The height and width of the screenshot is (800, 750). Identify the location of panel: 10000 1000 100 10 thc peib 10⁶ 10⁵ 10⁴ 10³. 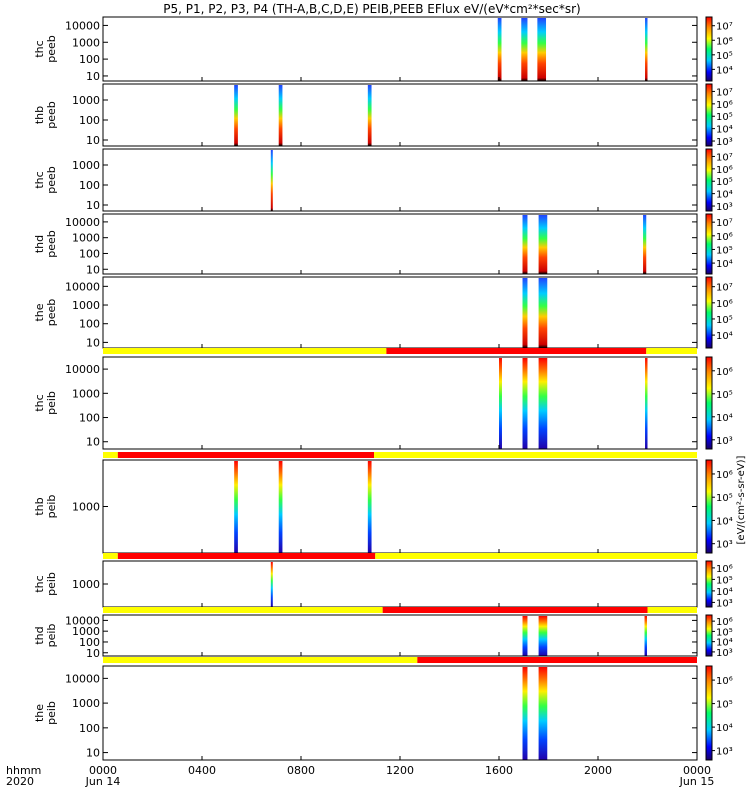
(383, 399).